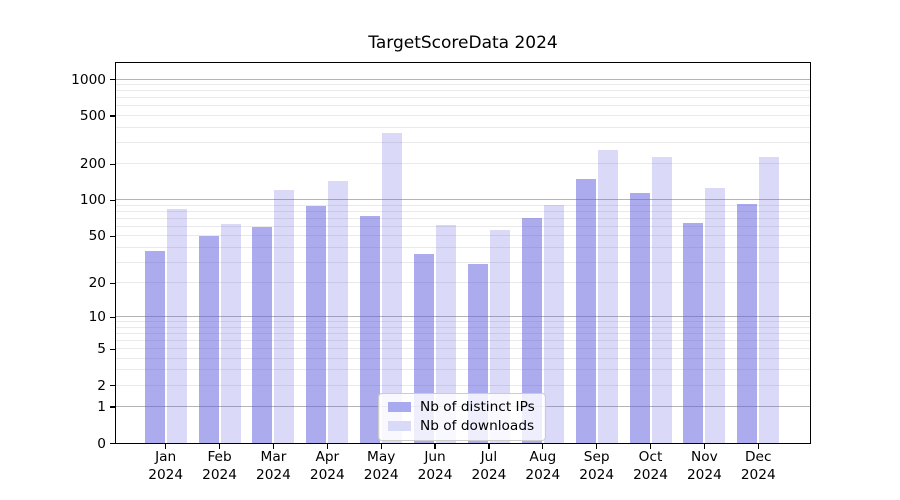 Image resolution: width=900 pixels, height=500 pixels. I want to click on x-tick-label: Dec 2024, so click(758, 466).